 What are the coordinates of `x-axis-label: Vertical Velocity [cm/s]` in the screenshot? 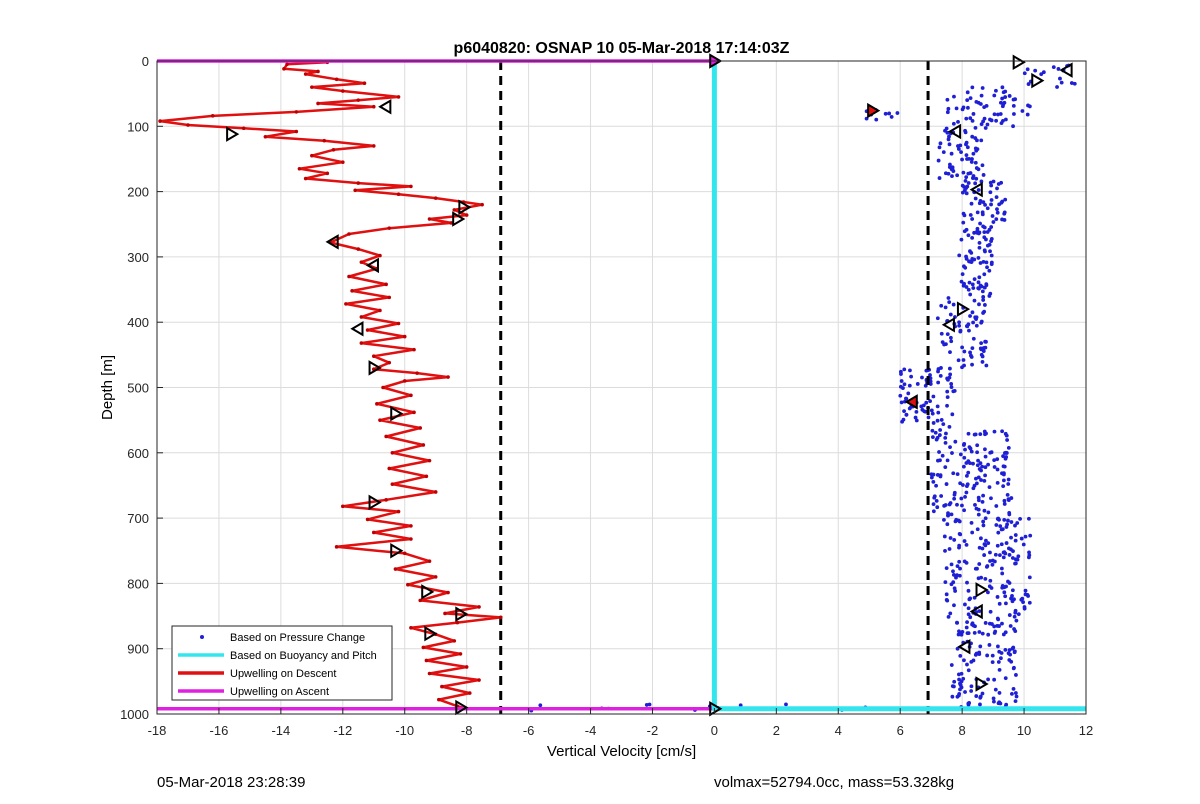 It's located at (621, 751).